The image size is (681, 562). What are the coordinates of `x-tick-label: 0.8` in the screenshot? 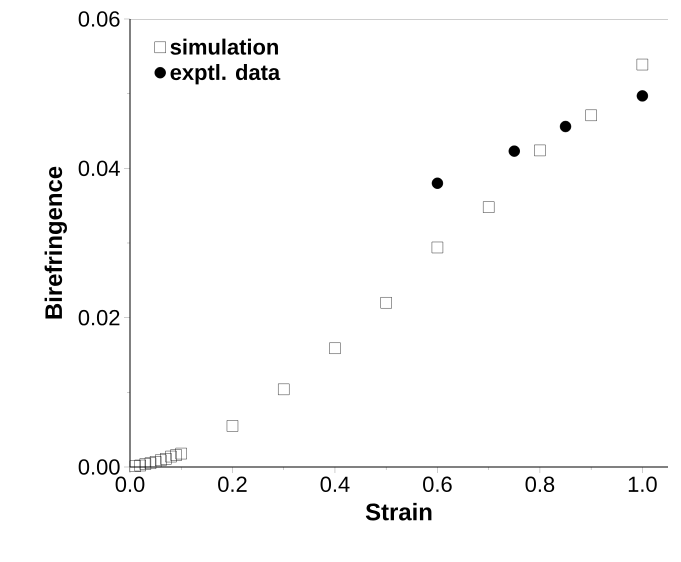 It's located at (540, 484).